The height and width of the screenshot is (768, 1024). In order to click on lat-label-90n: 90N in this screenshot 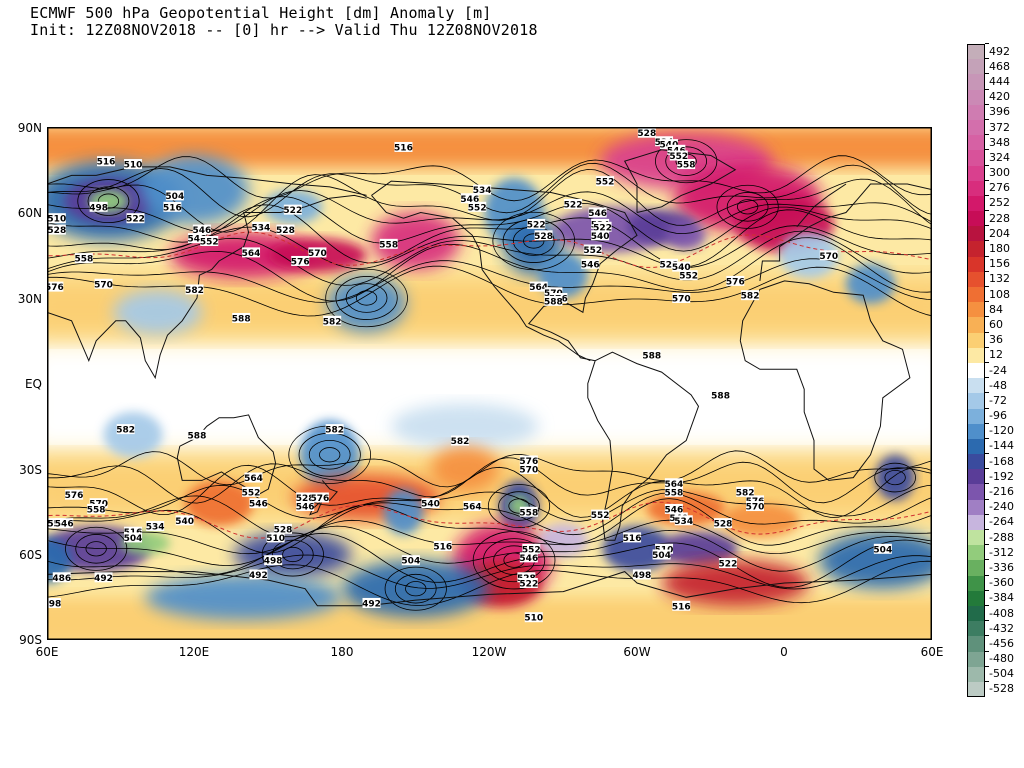, I will do `click(29, 128)`.